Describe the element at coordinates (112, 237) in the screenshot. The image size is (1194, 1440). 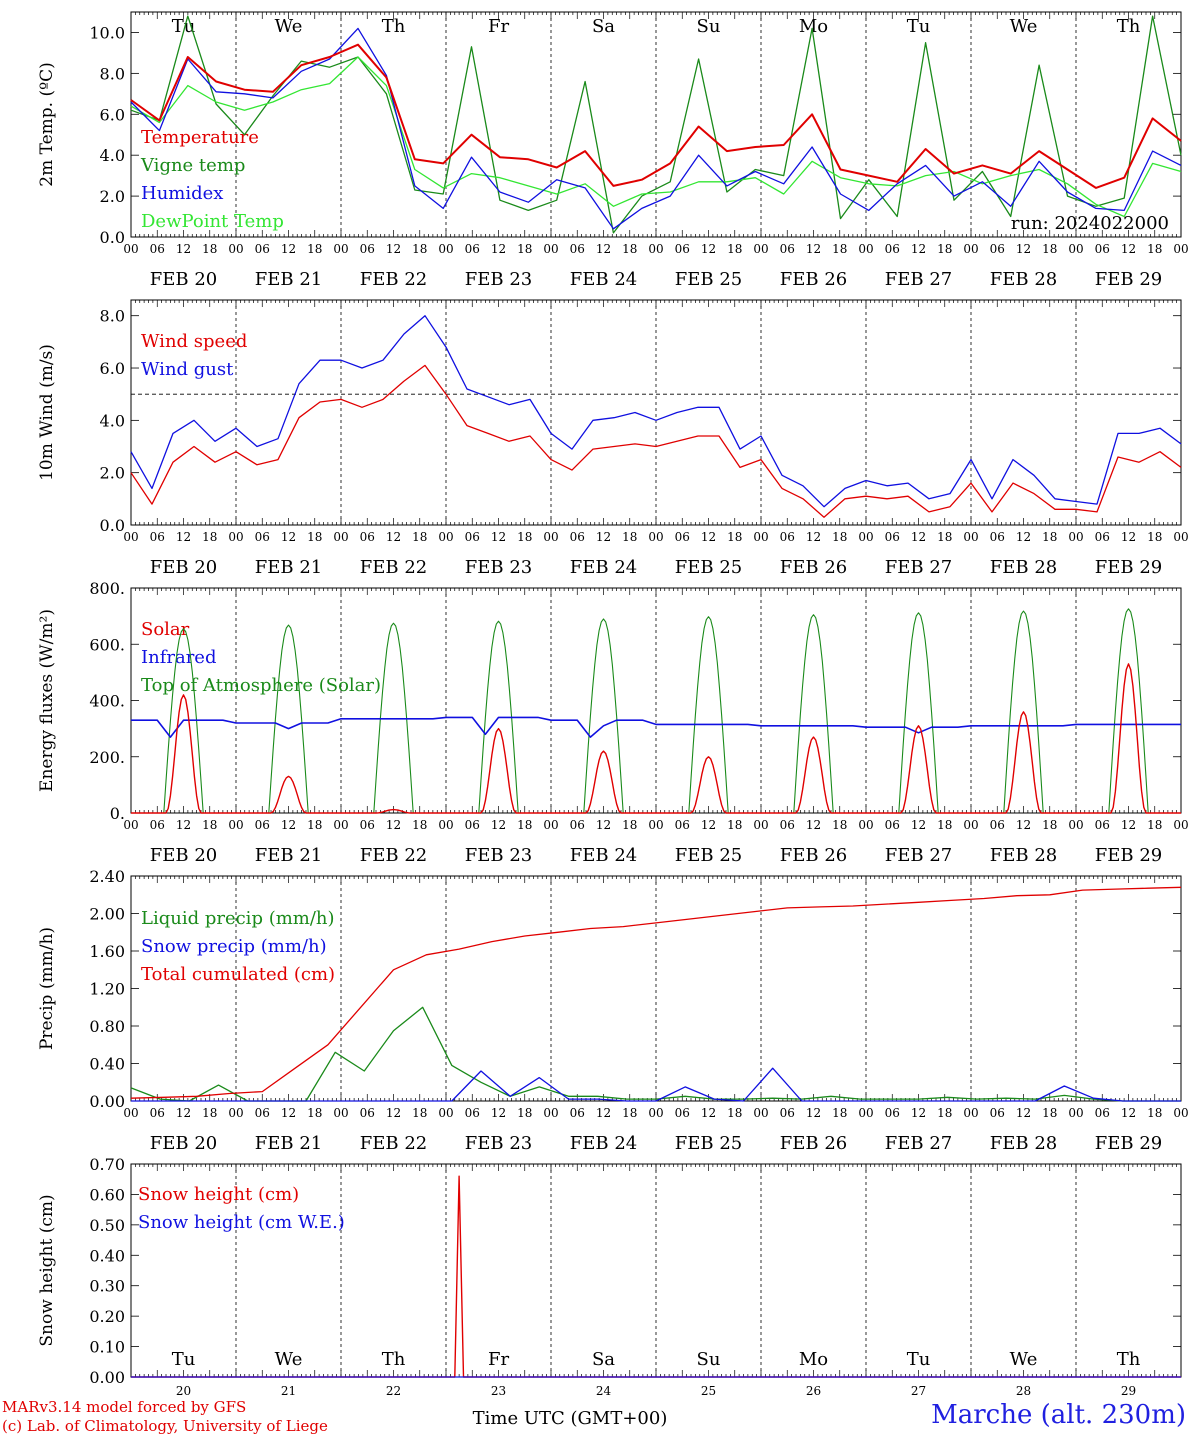
I see `y-tick-label: 0.0` at that location.